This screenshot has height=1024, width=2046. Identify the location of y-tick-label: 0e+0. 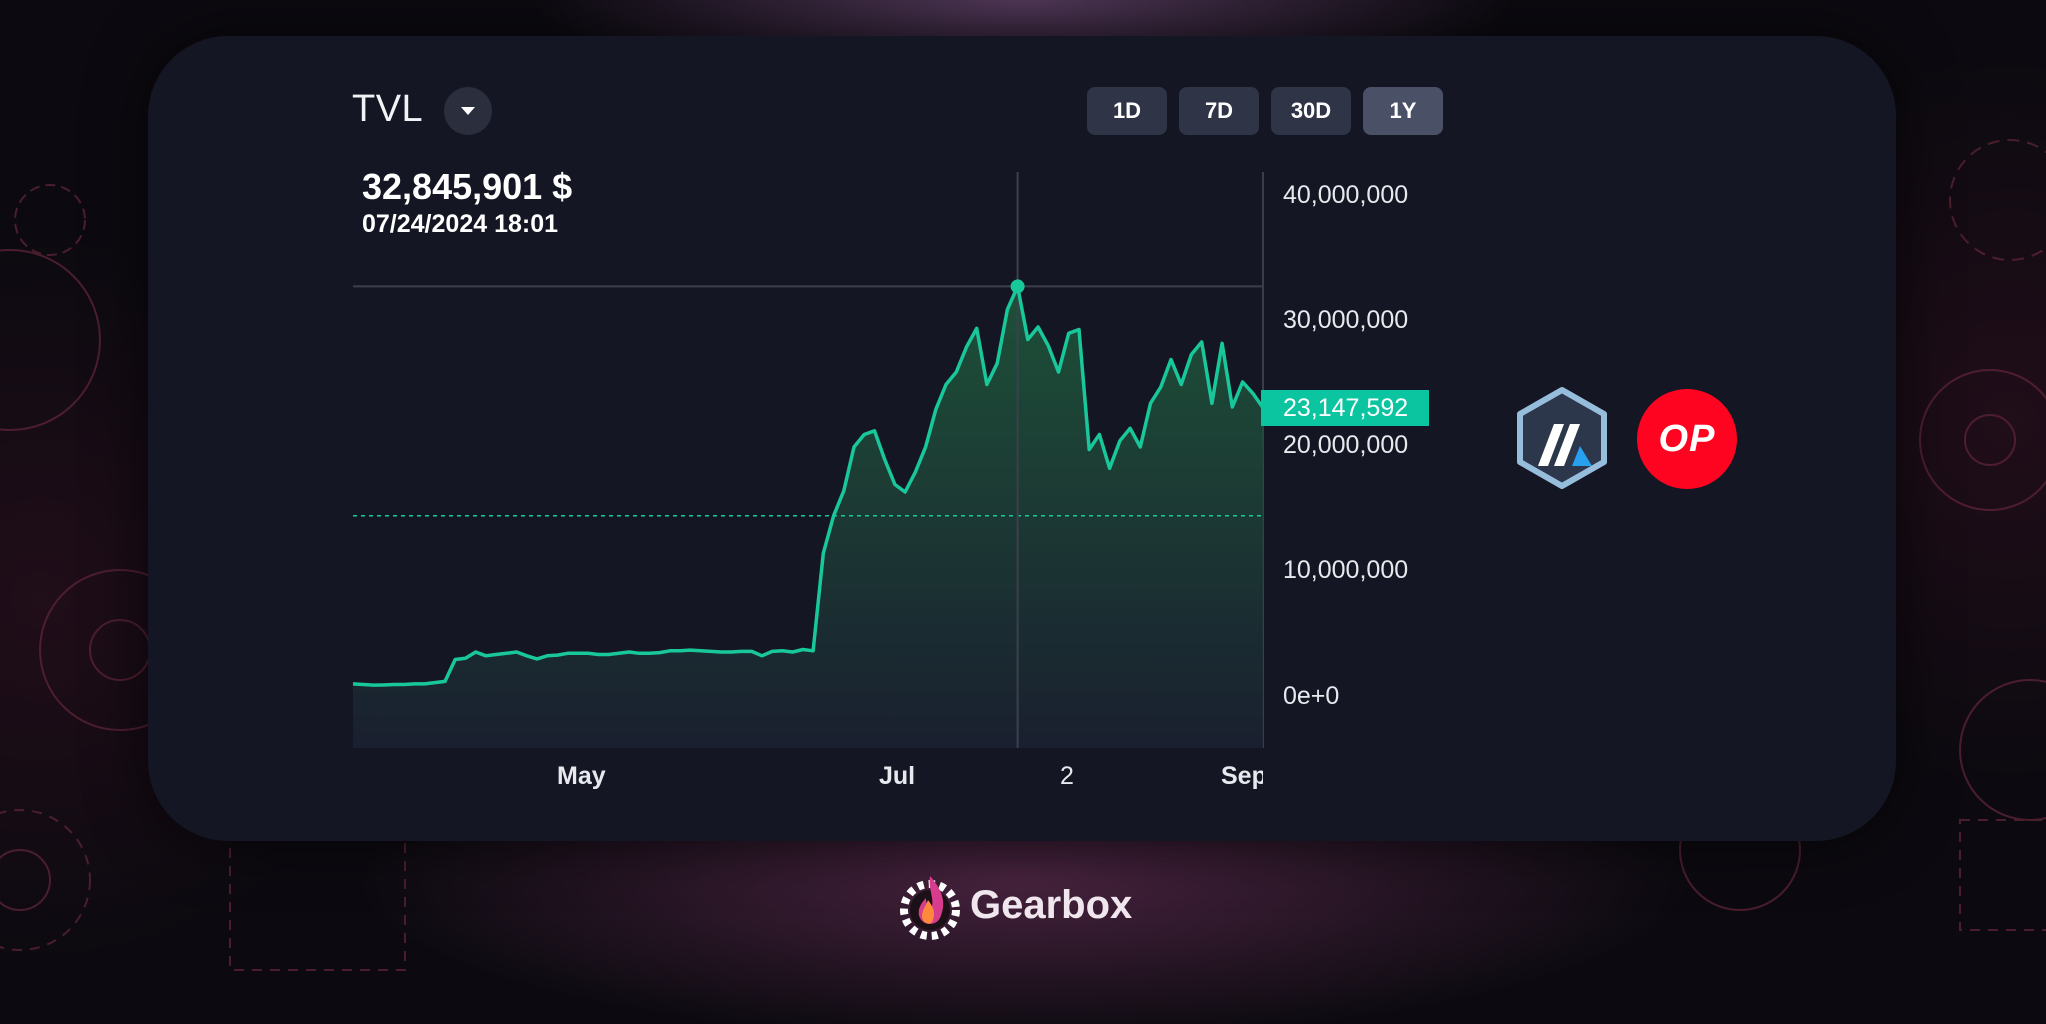
(1311, 696).